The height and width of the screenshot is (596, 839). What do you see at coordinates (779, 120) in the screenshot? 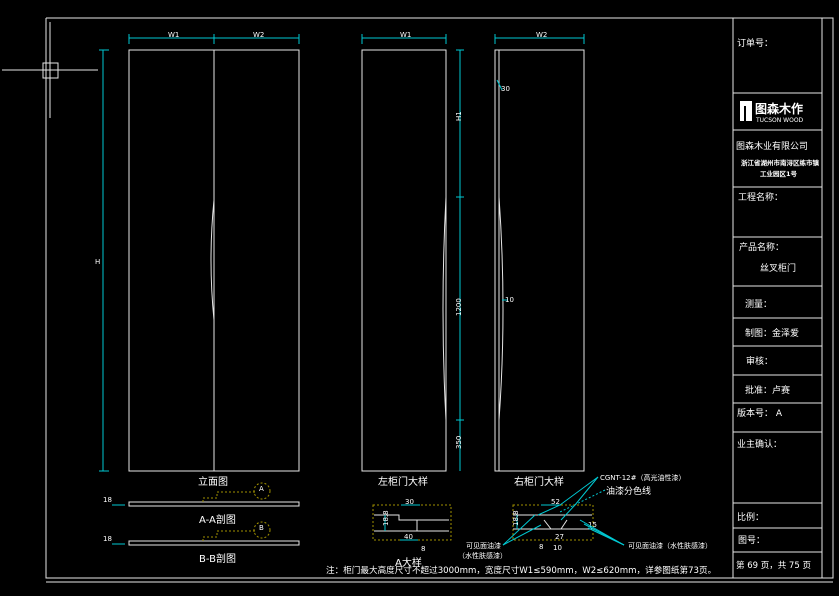
I see `logo-en: TUCSON WOOD` at bounding box center [779, 120].